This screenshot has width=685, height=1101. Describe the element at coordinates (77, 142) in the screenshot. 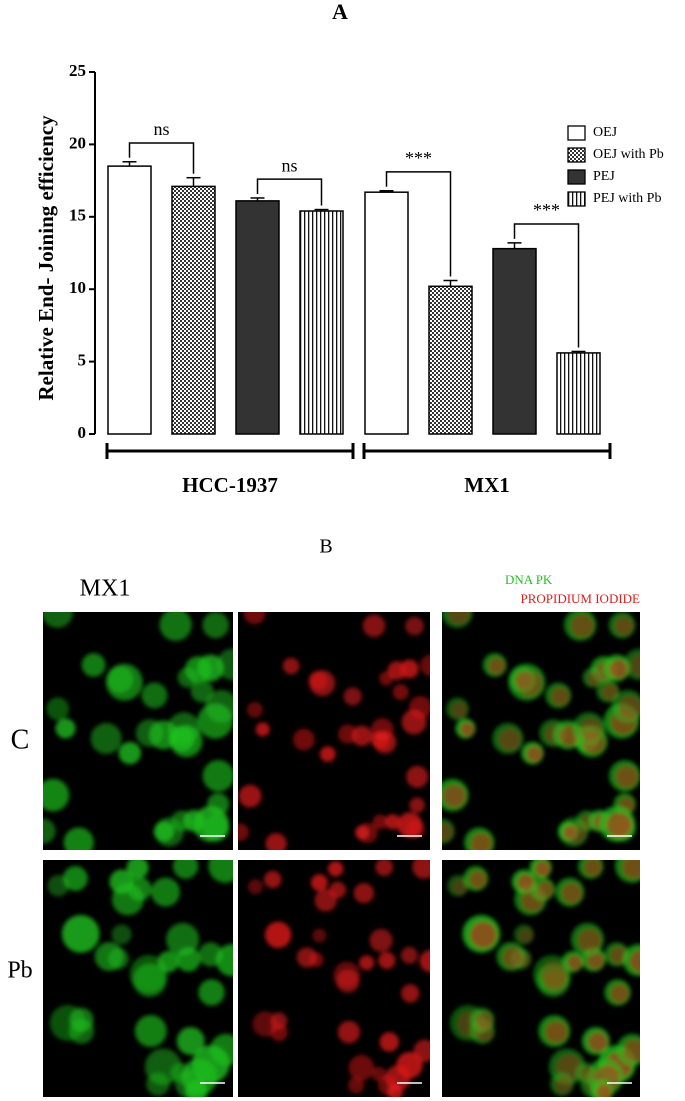

I see `y-tick-label: 20` at that location.